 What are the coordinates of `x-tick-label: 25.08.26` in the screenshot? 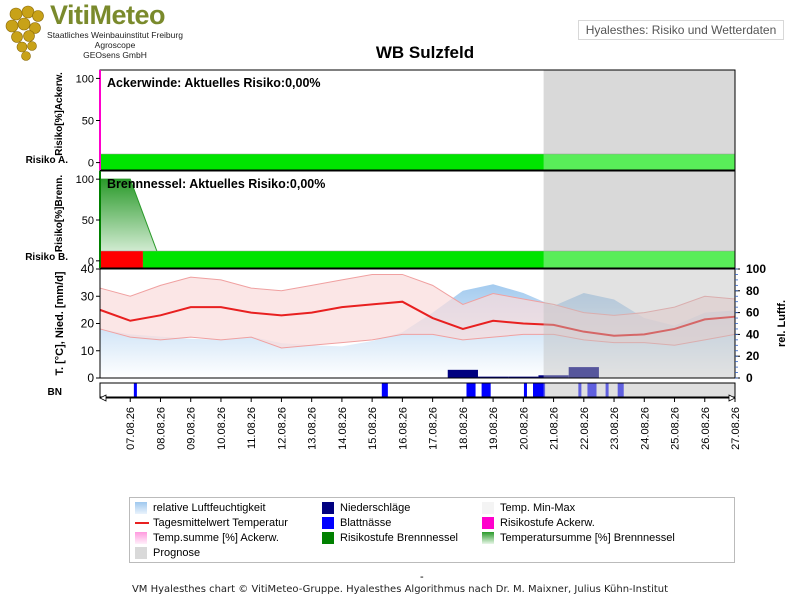 It's located at (676, 428).